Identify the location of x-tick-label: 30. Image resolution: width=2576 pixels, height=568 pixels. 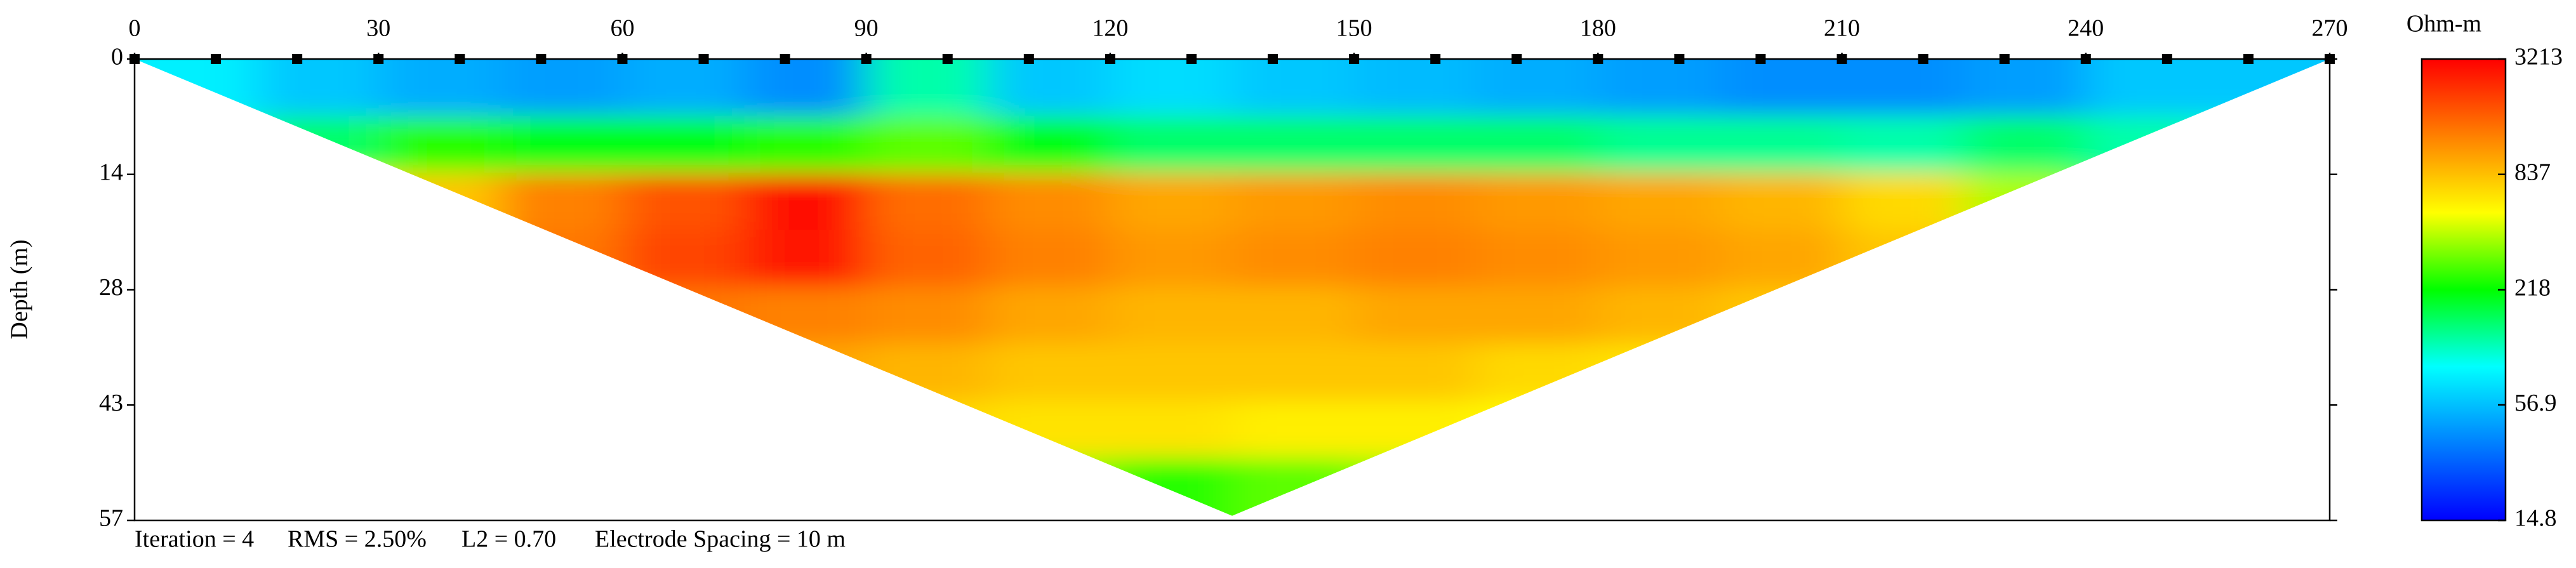
(378, 29).